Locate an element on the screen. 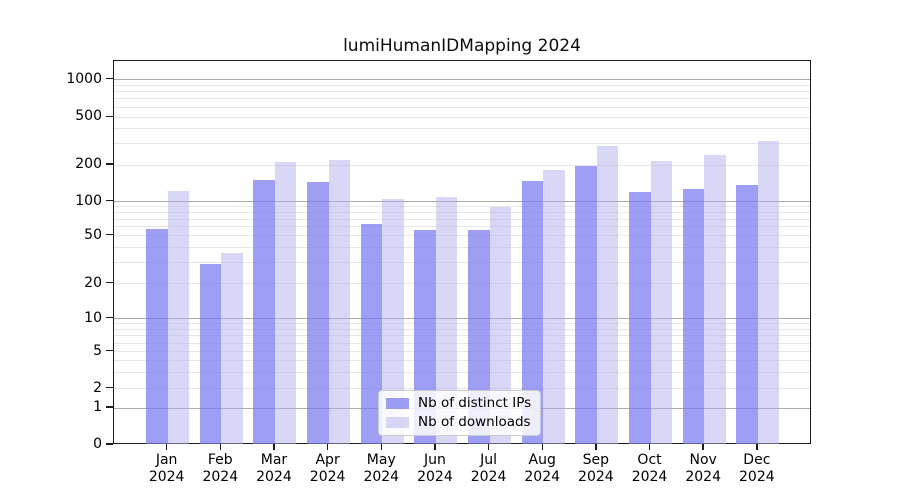 The height and width of the screenshot is (500, 900). x-tick-mark-mar is located at coordinates (274, 447).